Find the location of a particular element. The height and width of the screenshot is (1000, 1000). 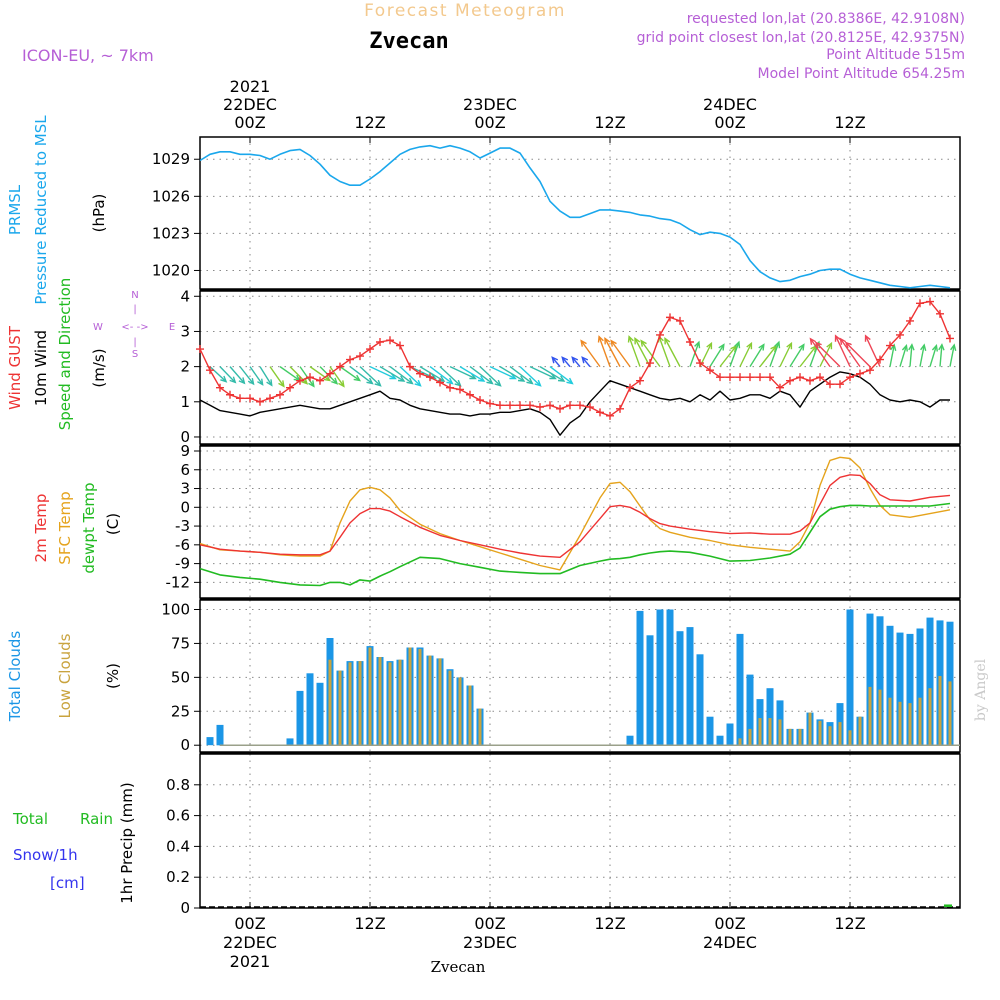

location-title: Zvecan is located at coordinates (408, 41).